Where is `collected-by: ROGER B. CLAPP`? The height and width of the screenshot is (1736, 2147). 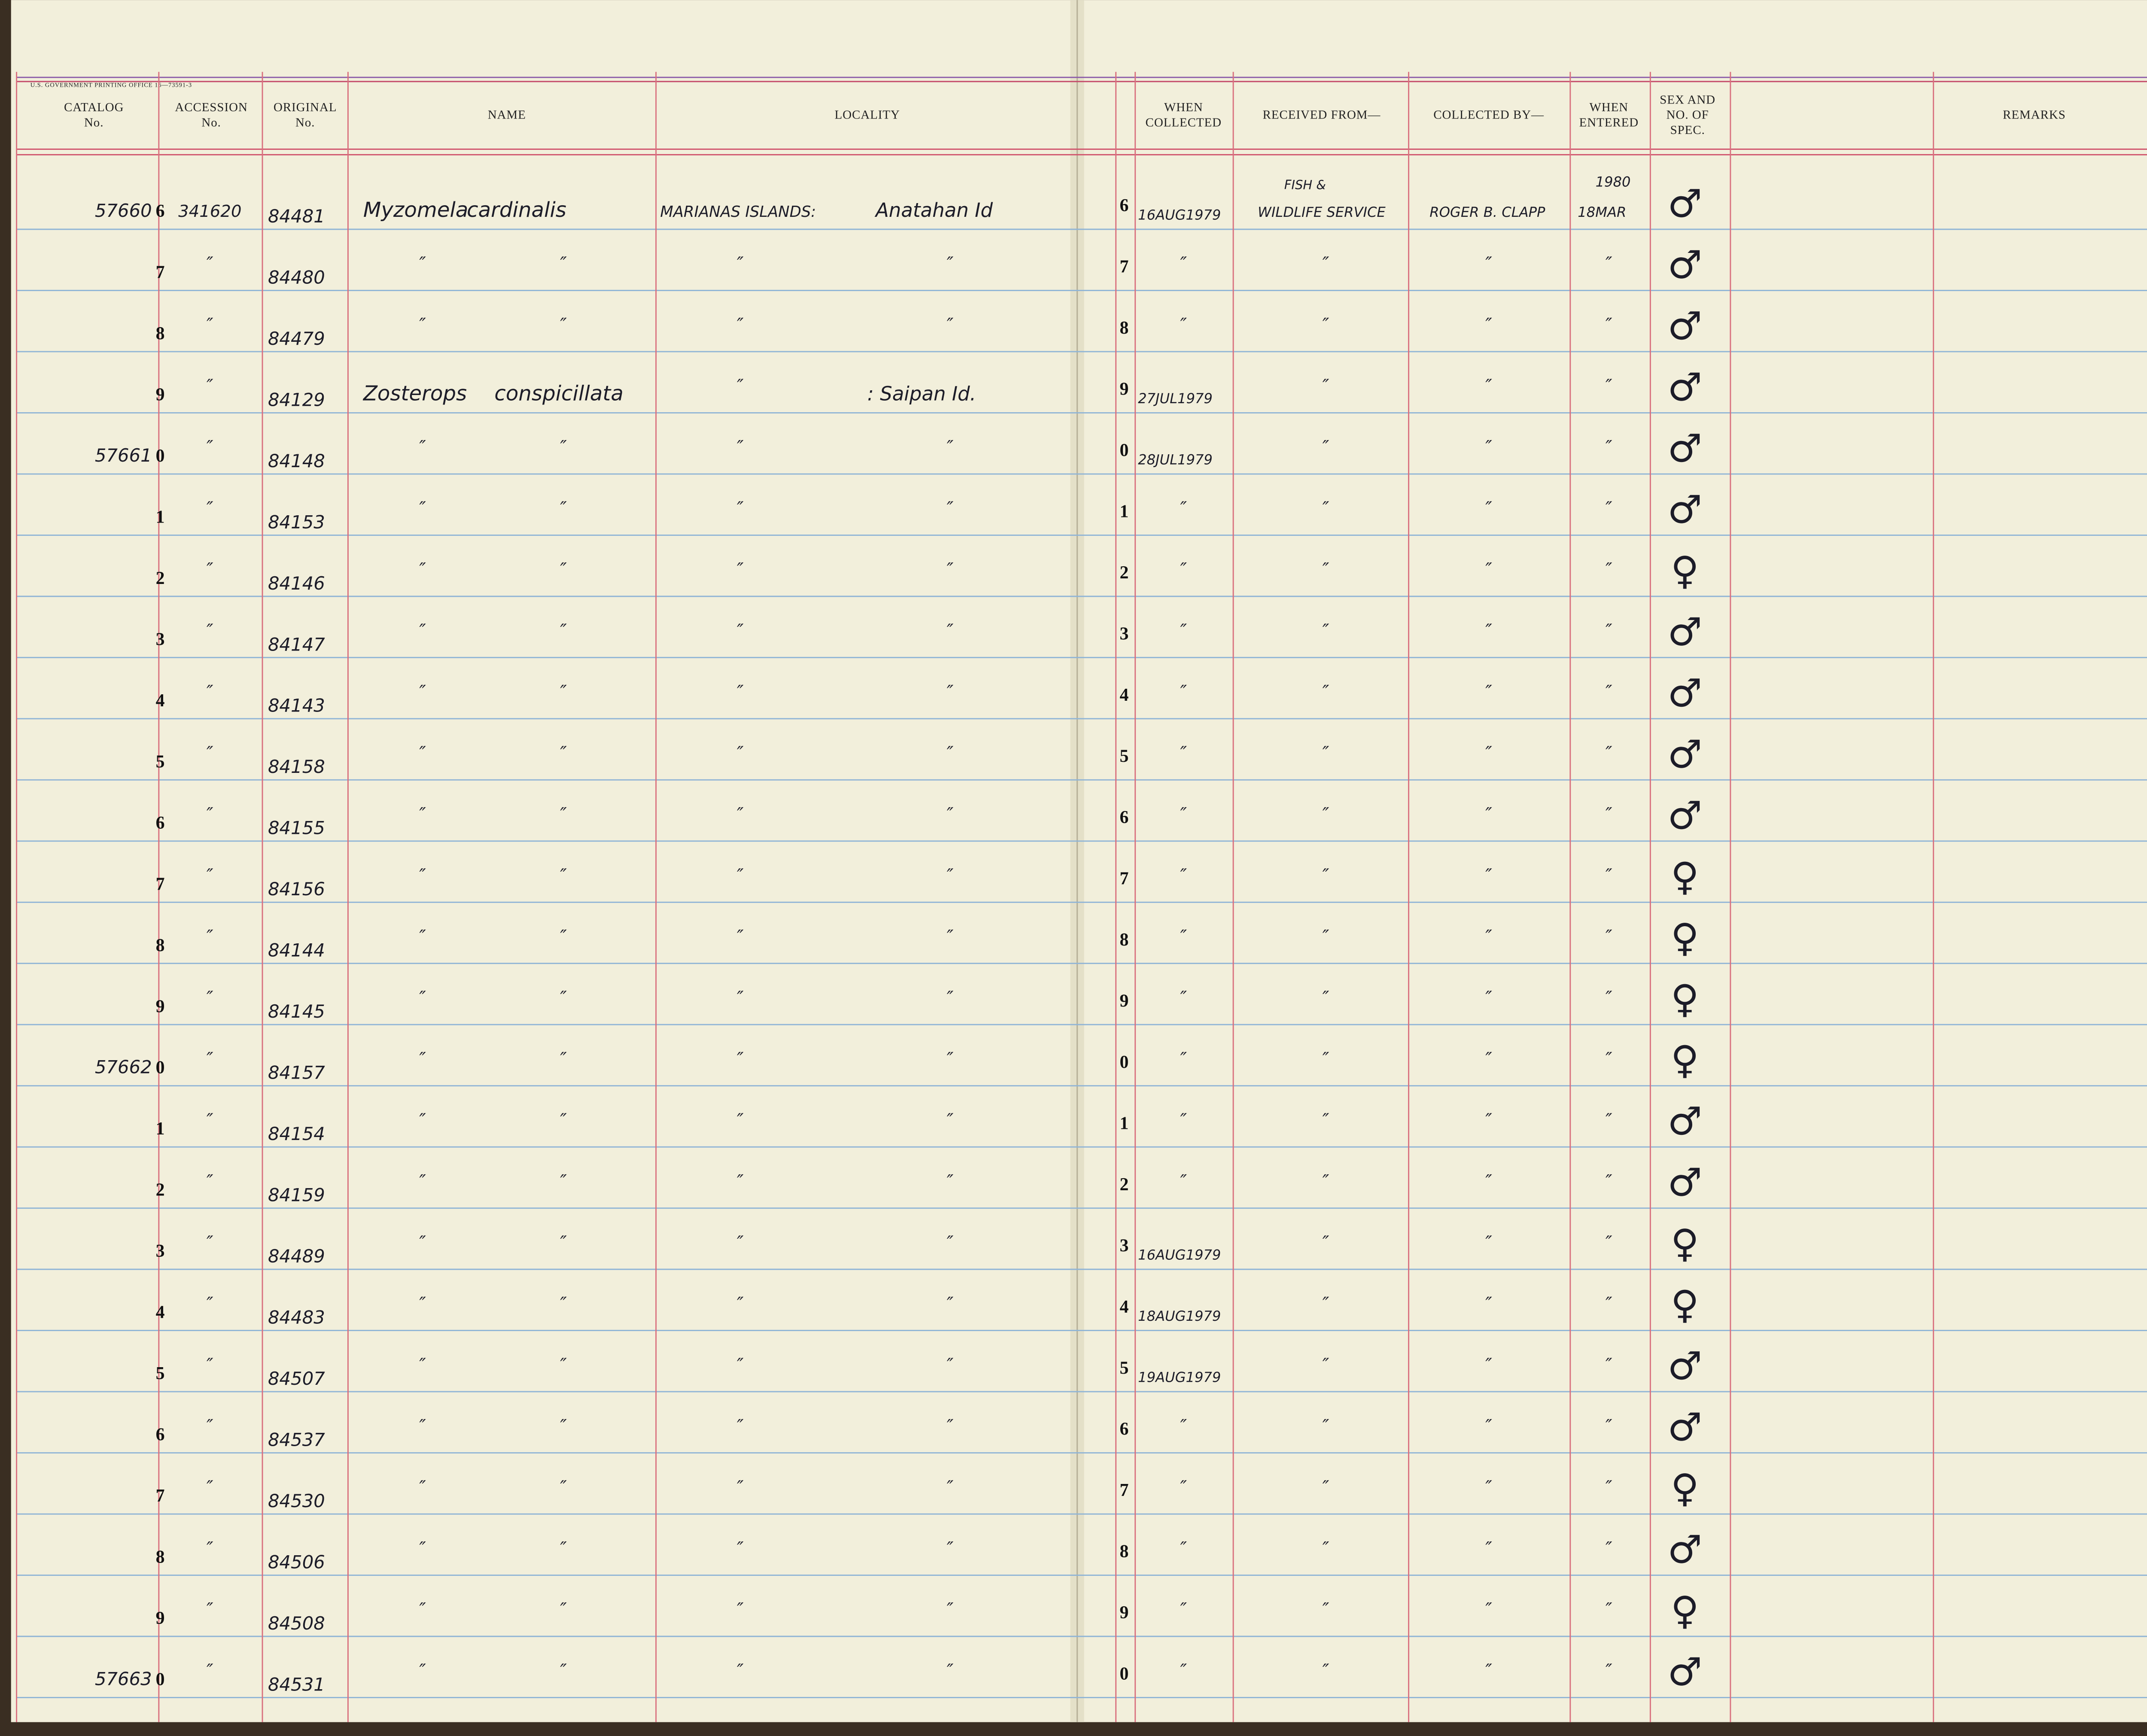 collected-by: ROGER B. CLAPP is located at coordinates (1487, 212).